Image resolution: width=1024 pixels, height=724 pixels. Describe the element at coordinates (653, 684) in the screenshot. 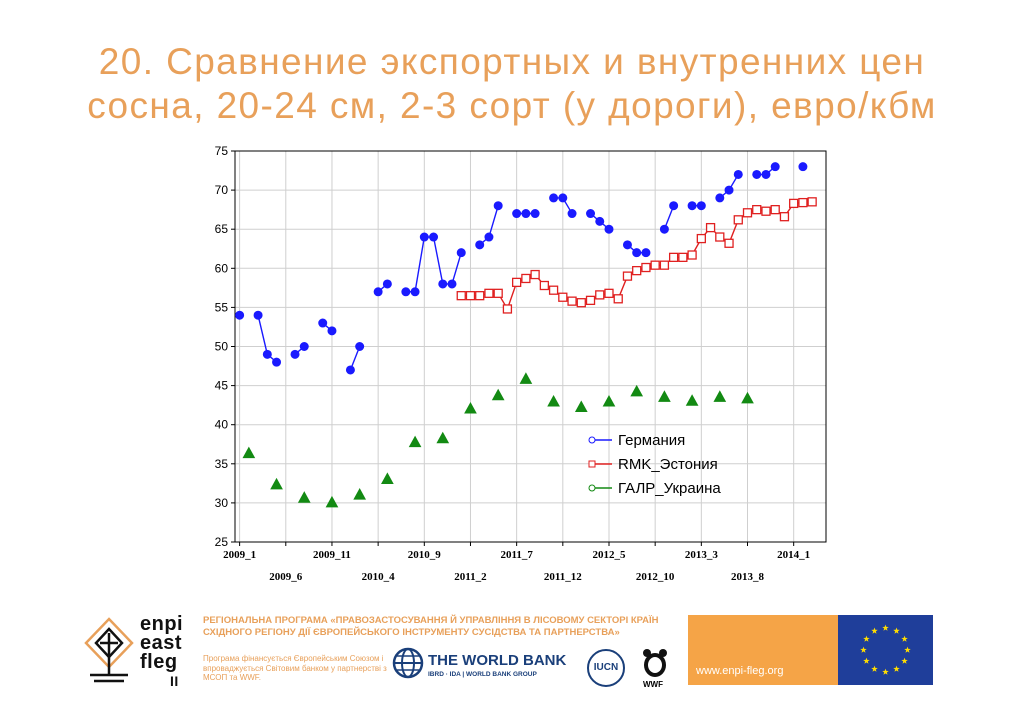

I see `wwf-label: WWF` at that location.